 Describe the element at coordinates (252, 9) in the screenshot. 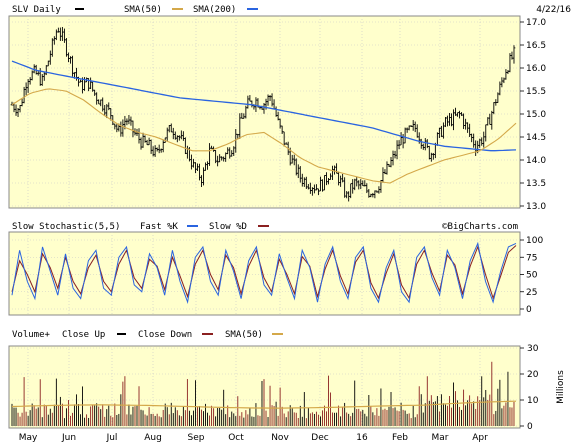

I see `sma200-legend-swatch` at that location.